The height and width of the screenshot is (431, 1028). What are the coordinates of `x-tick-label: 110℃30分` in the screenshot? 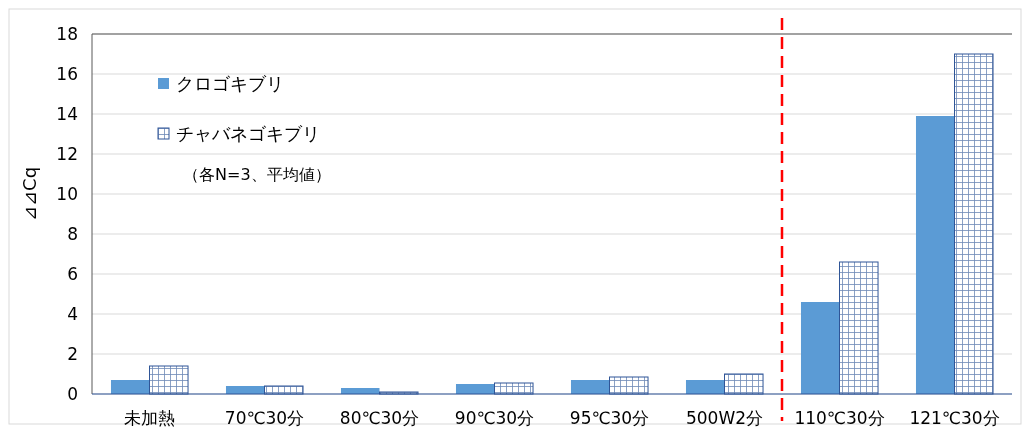 It's located at (839, 418).